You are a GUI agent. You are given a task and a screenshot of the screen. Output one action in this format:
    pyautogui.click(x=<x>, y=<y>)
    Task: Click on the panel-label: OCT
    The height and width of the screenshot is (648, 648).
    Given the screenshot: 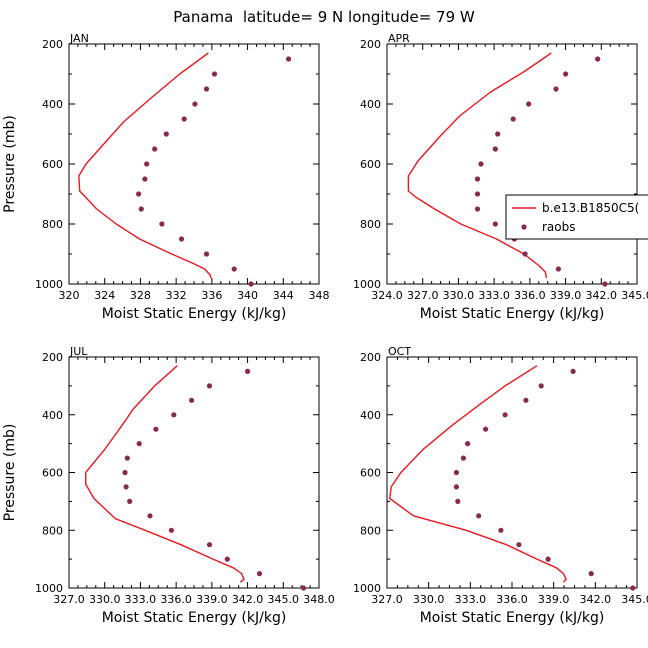 What is the action you would take?
    pyautogui.click(x=399, y=351)
    